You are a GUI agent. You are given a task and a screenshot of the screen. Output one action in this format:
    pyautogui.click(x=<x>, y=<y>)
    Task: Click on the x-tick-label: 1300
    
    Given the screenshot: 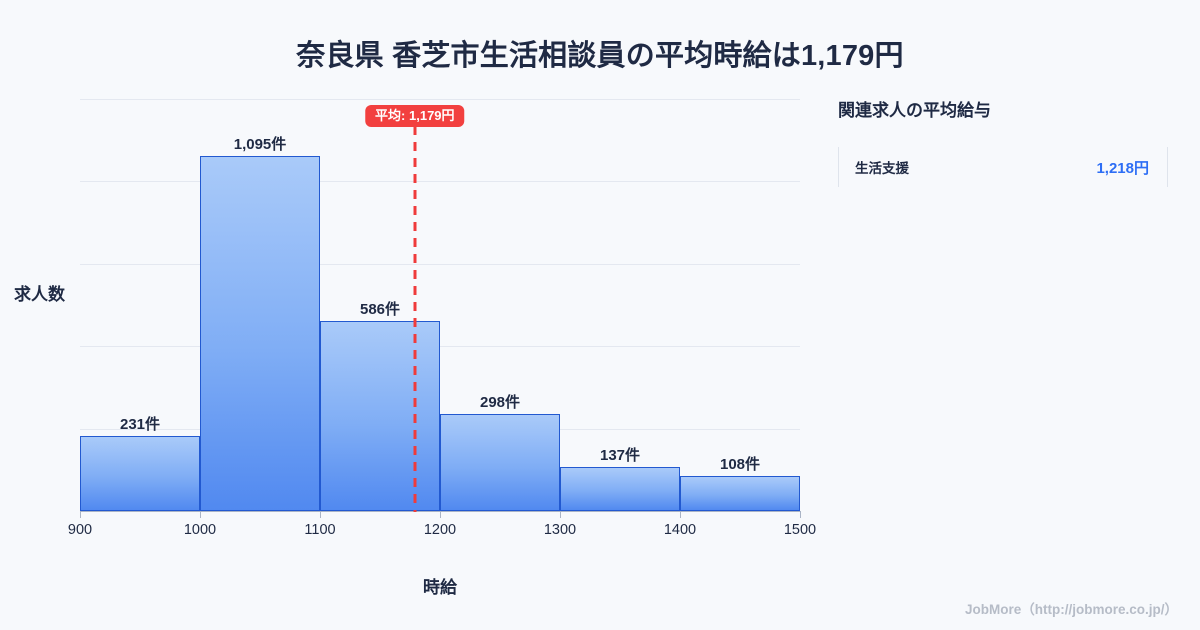 What is the action you would take?
    pyautogui.click(x=560, y=530)
    